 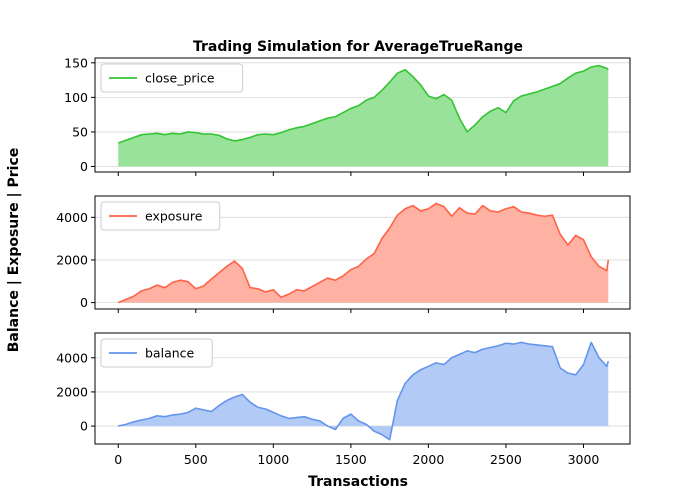 I want to click on exposure-area, so click(x=363, y=253).